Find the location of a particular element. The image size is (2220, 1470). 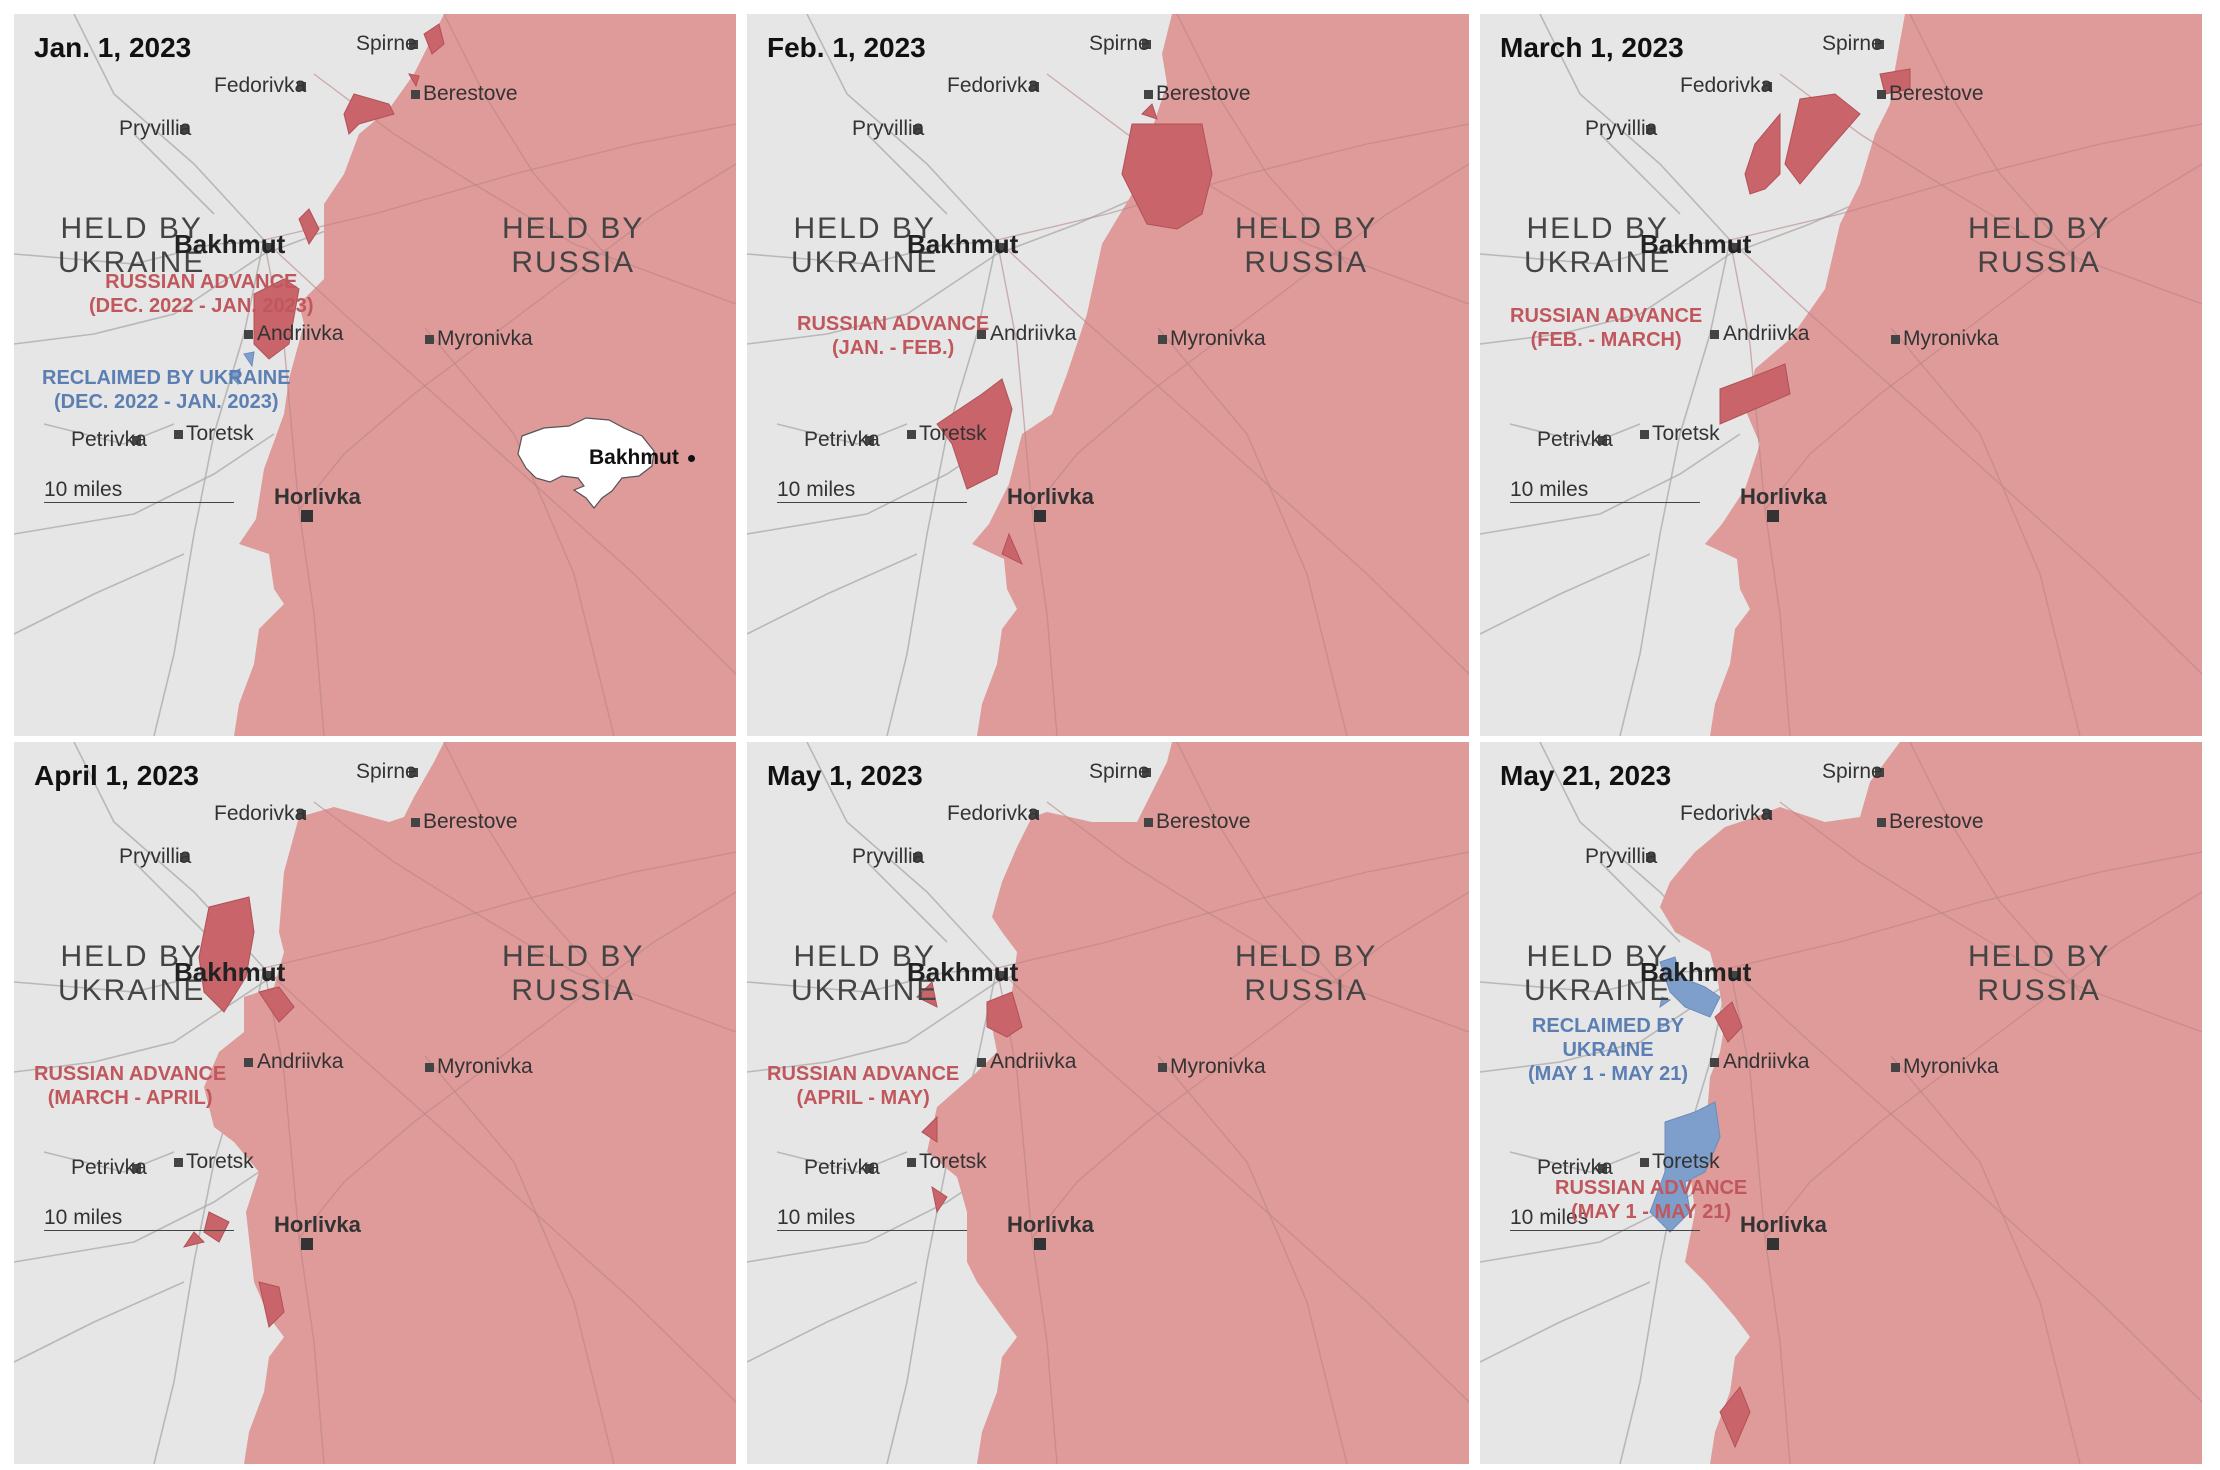

russian-advance-label-line: RUSSIAN ADVANCE is located at coordinates (130, 1074).